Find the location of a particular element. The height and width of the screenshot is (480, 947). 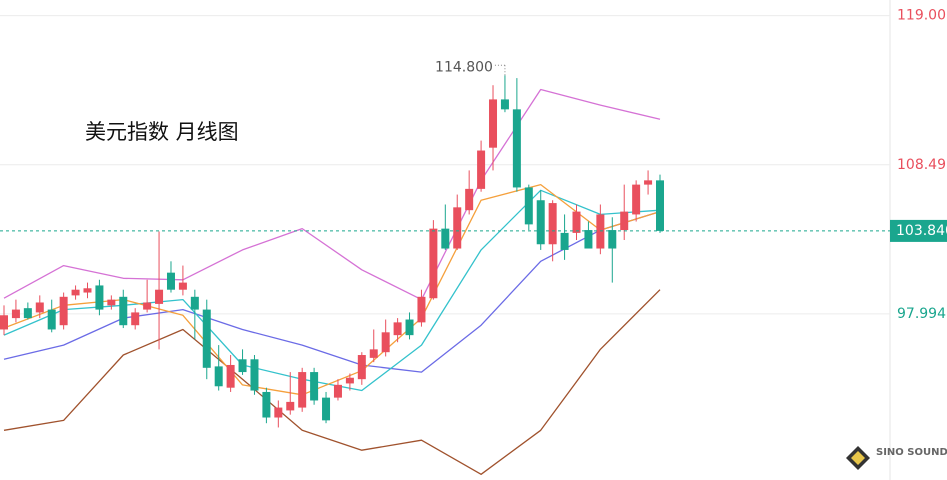

y-tick-label: 97.994 is located at coordinates (921, 314).